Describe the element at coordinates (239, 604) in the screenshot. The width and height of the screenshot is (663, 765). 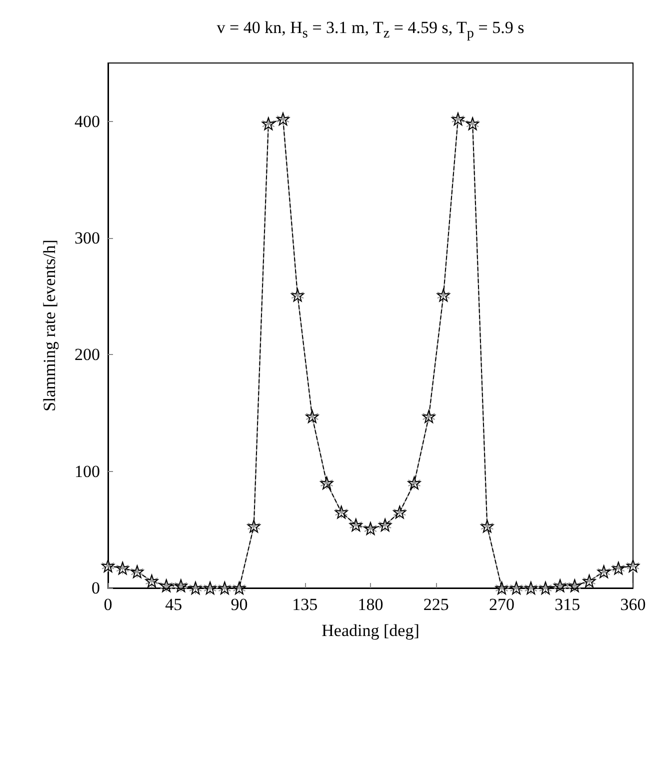
I see `x-tick-label: 90` at that location.